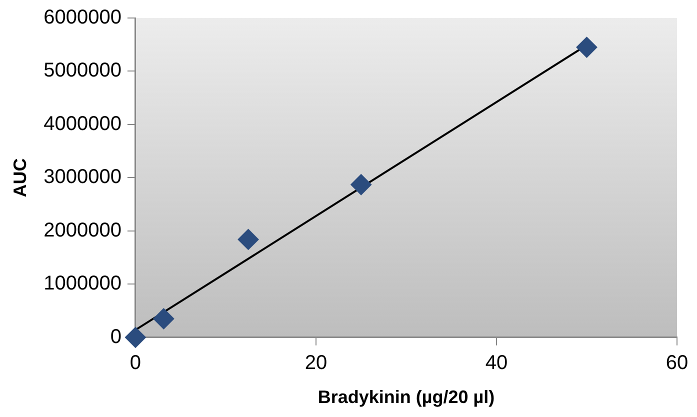 The image size is (697, 417). What do you see at coordinates (83, 230) in the screenshot?
I see `y-tick-label: 2000000` at bounding box center [83, 230].